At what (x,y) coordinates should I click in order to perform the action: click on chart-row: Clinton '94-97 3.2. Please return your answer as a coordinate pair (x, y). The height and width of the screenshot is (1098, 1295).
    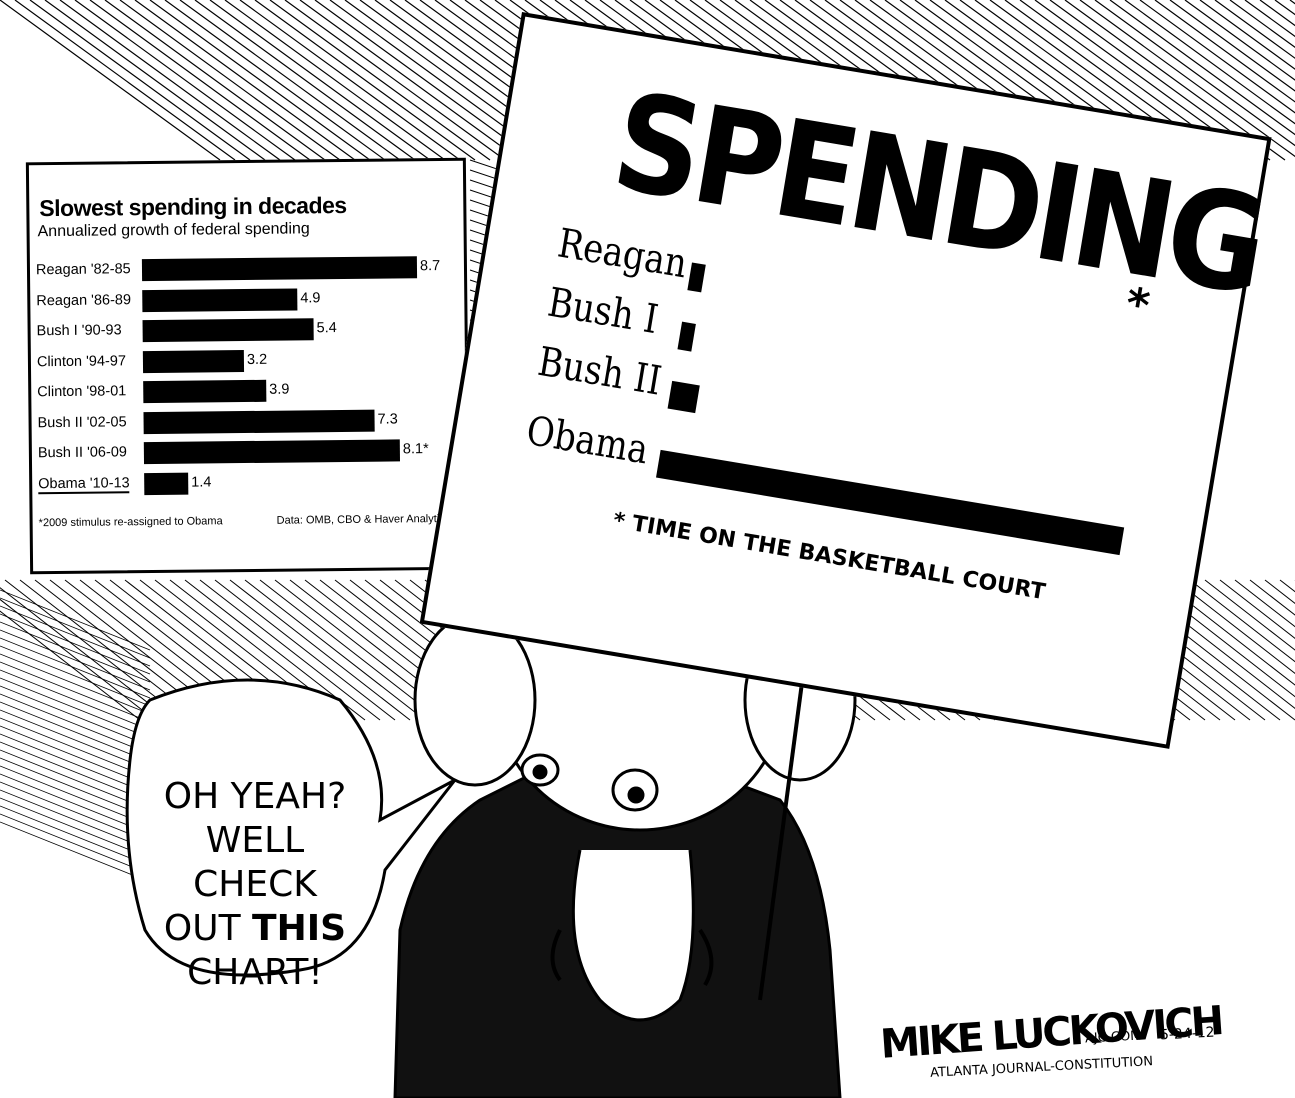
    Looking at the image, I should click on (251, 361).